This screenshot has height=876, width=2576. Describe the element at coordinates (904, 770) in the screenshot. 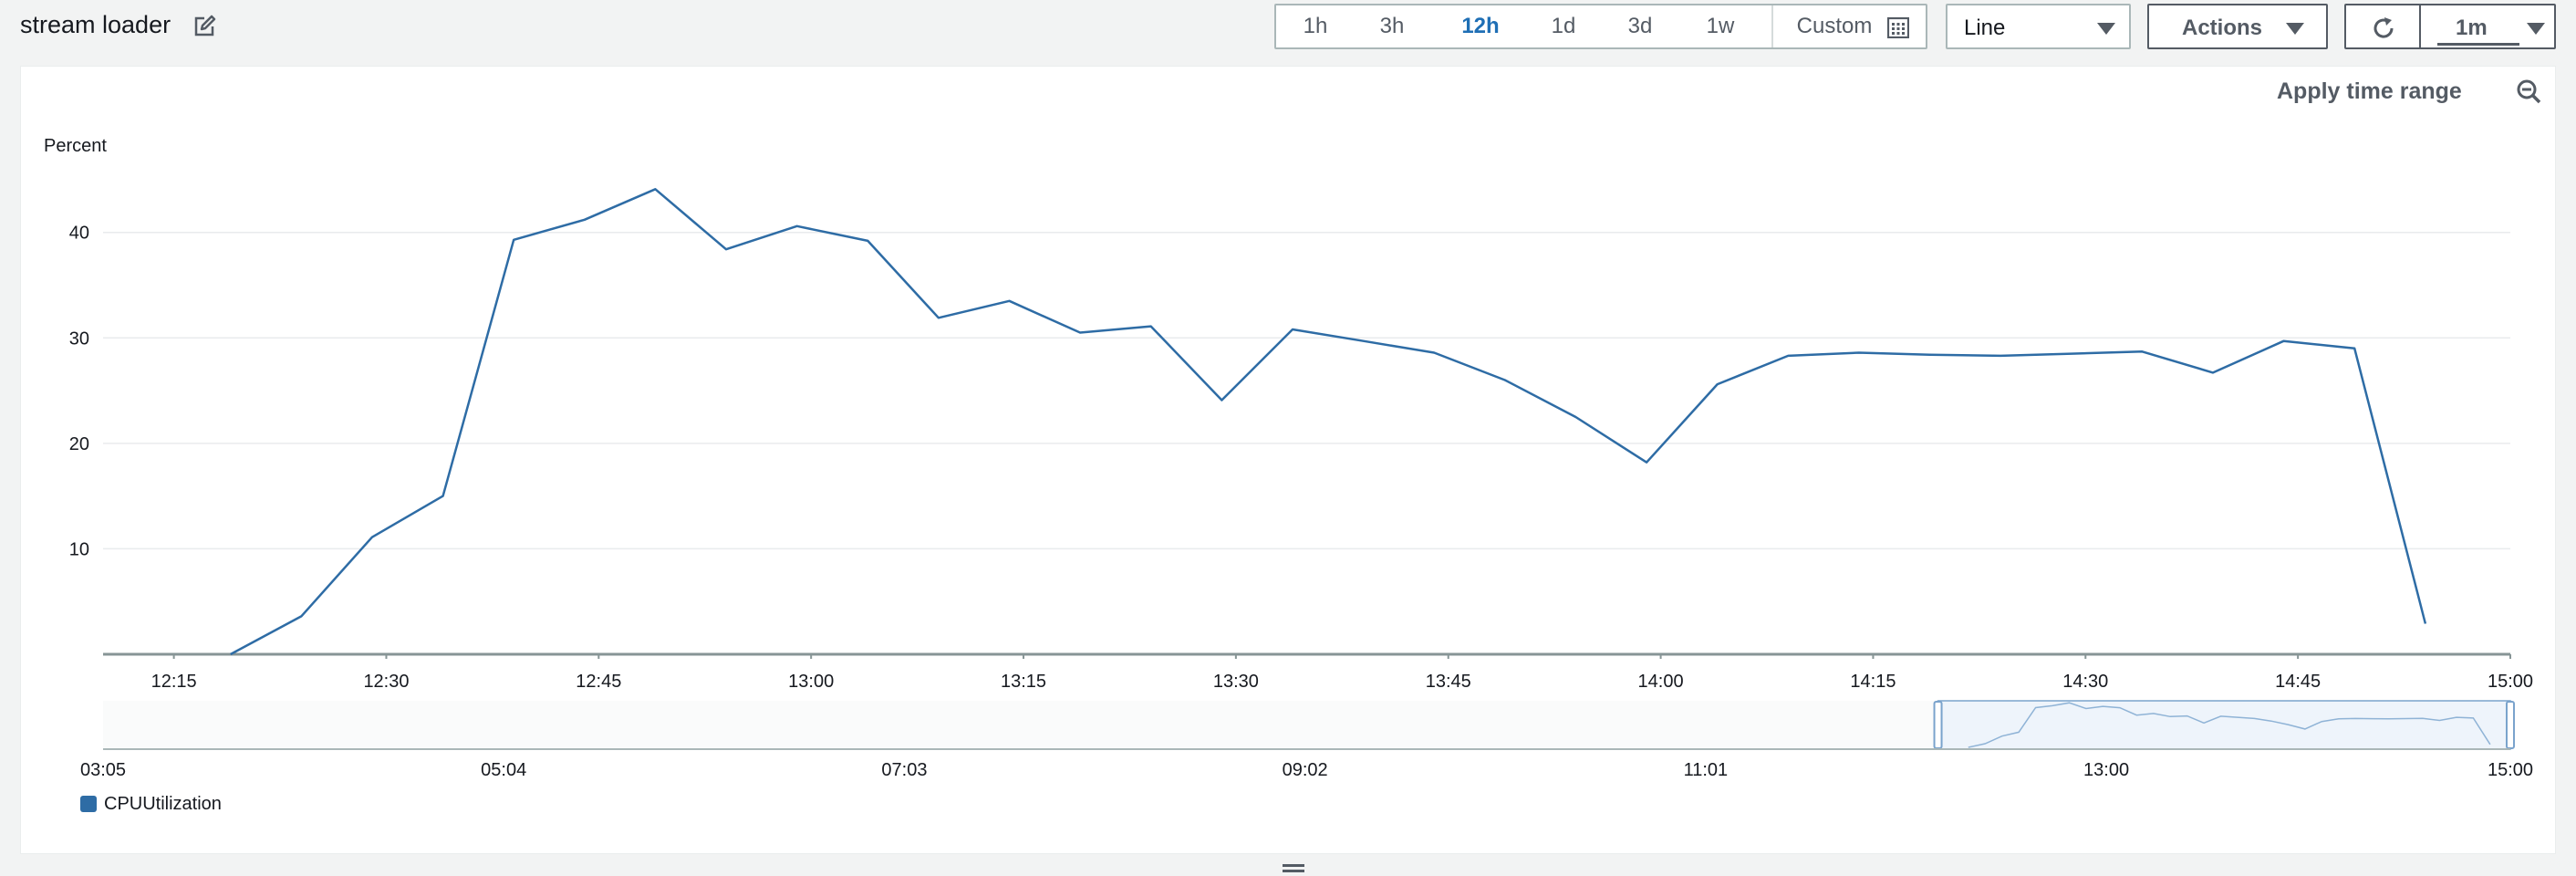

I see `navigator-tick-label: 07:03` at that location.